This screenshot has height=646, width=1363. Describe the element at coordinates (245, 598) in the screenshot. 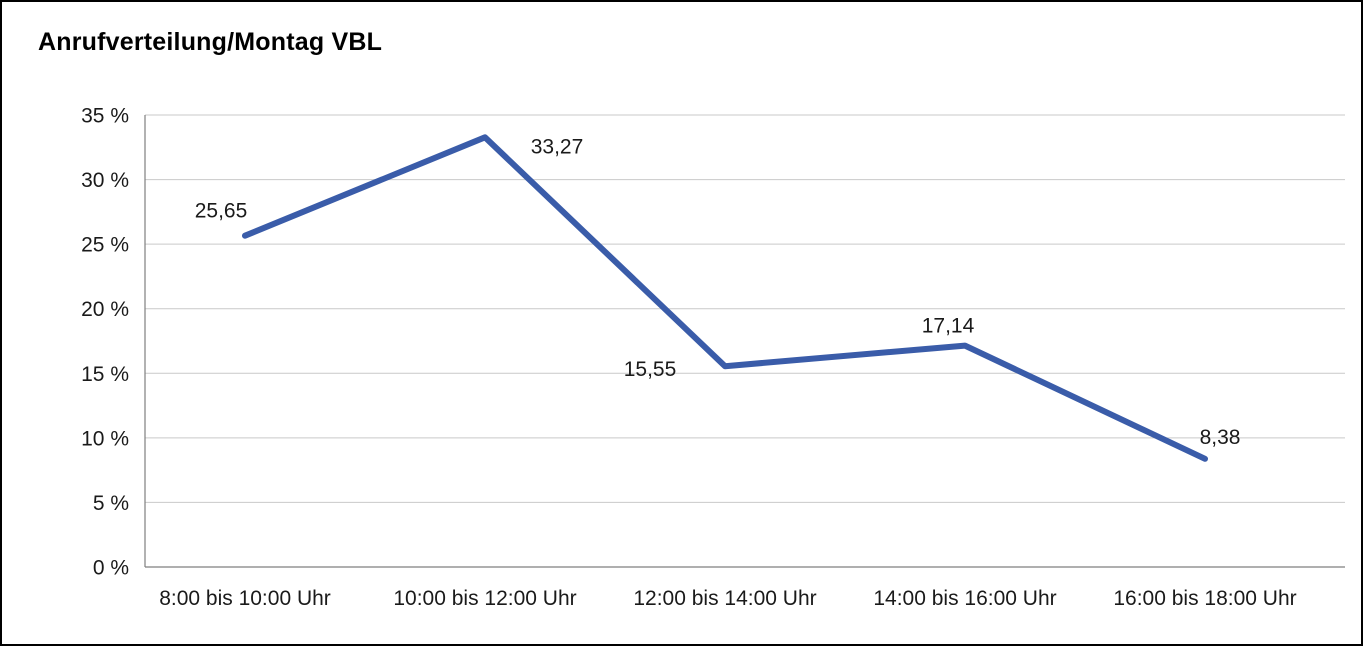

I see `x-axis-category-label: 8:00 bis 10:00 Uhr` at that location.